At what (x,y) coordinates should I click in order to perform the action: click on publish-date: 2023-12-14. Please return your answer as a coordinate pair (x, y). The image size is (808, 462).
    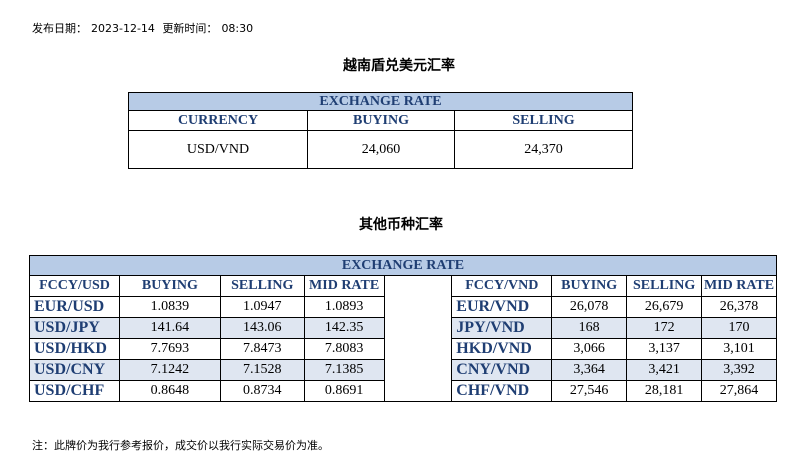
    Looking at the image, I should click on (123, 28).